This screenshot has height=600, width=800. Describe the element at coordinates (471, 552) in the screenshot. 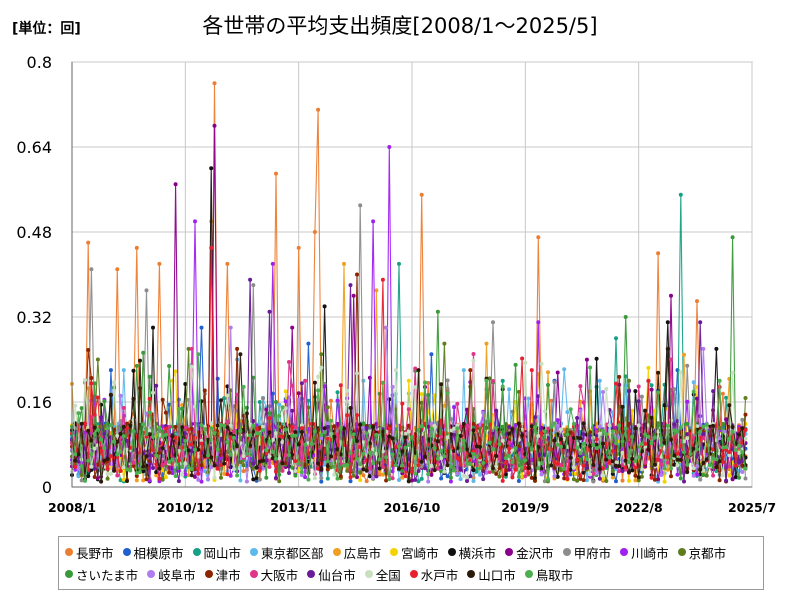

I see `legend-item: 横浜市` at that location.